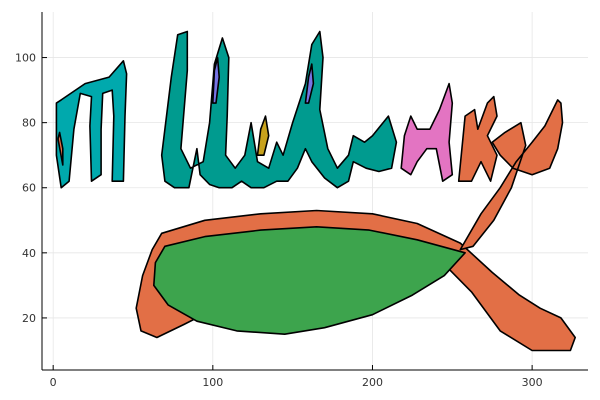  What do you see at coordinates (29, 188) in the screenshot?
I see `y-tick-label: 60` at bounding box center [29, 188].